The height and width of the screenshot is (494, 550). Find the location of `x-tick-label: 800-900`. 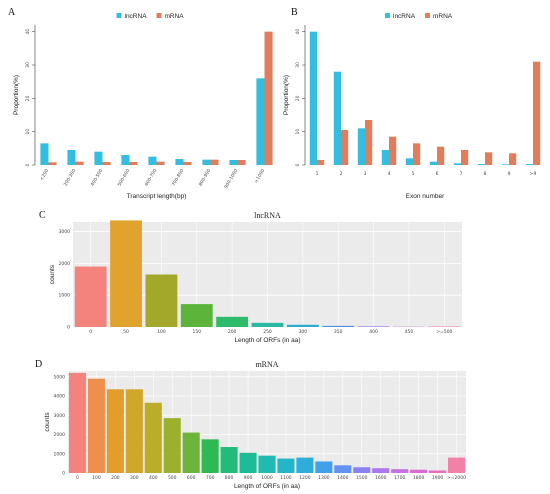

x-tick-label: 800-900 is located at coordinates (205, 177).